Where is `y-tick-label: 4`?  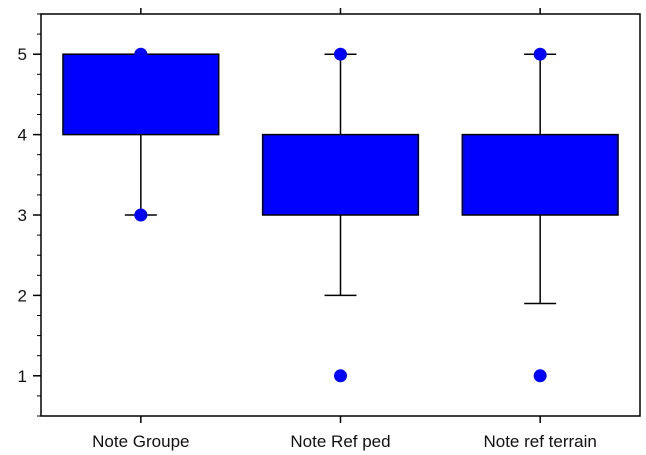
y-tick-label: 4 is located at coordinates (22, 135).